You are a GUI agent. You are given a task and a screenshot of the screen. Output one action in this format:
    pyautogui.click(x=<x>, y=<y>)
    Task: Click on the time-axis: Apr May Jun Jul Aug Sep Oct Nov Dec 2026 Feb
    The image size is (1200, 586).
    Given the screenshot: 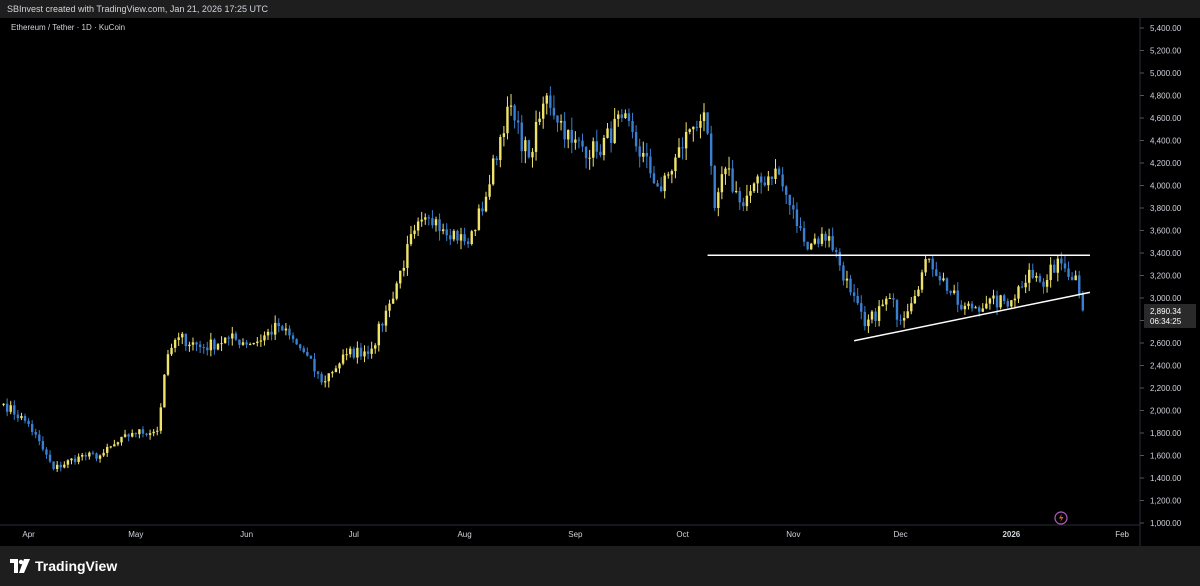 What is the action you would take?
    pyautogui.click(x=575, y=534)
    